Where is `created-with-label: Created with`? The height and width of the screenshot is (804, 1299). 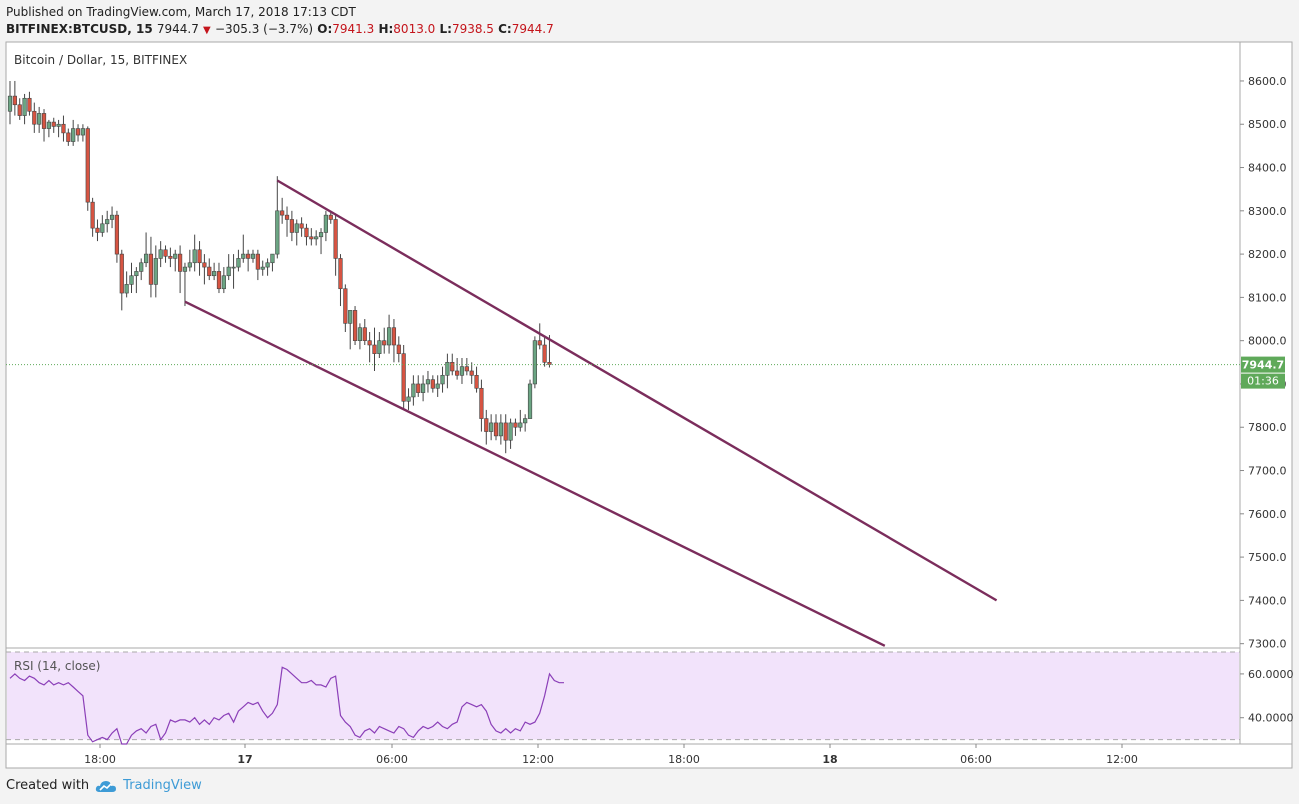 created-with-label: Created with is located at coordinates (48, 785).